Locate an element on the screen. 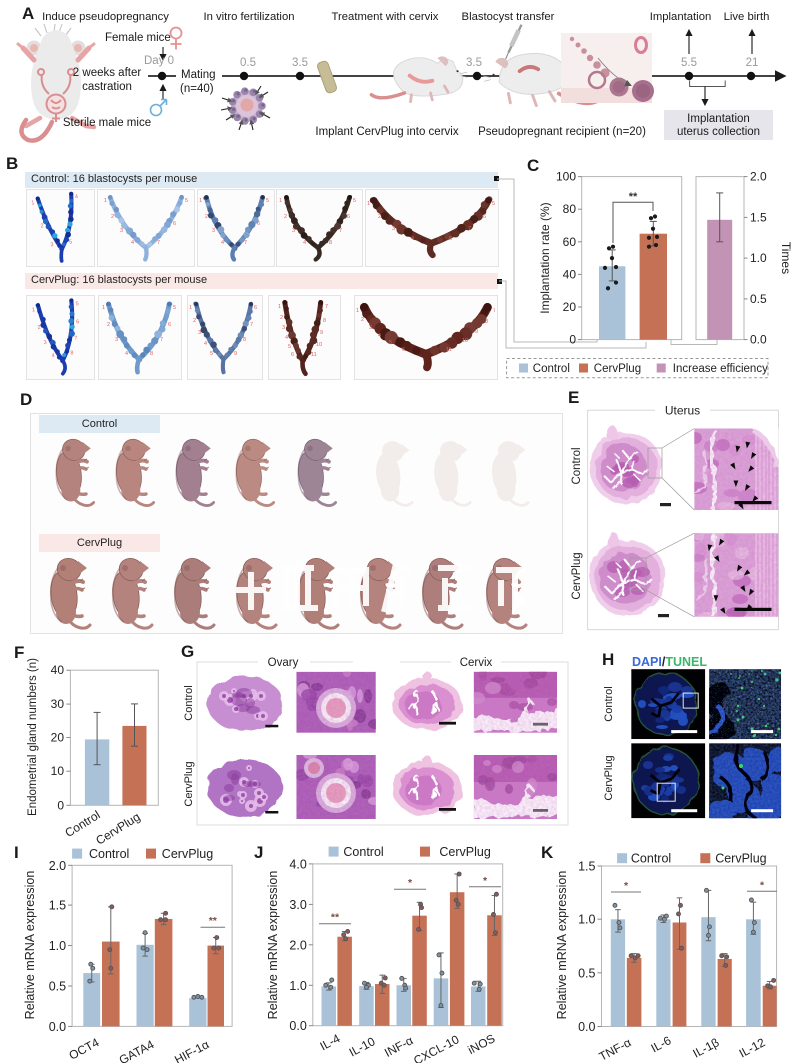  svg-text: CXCL-10 is located at coordinates (436, 1047).